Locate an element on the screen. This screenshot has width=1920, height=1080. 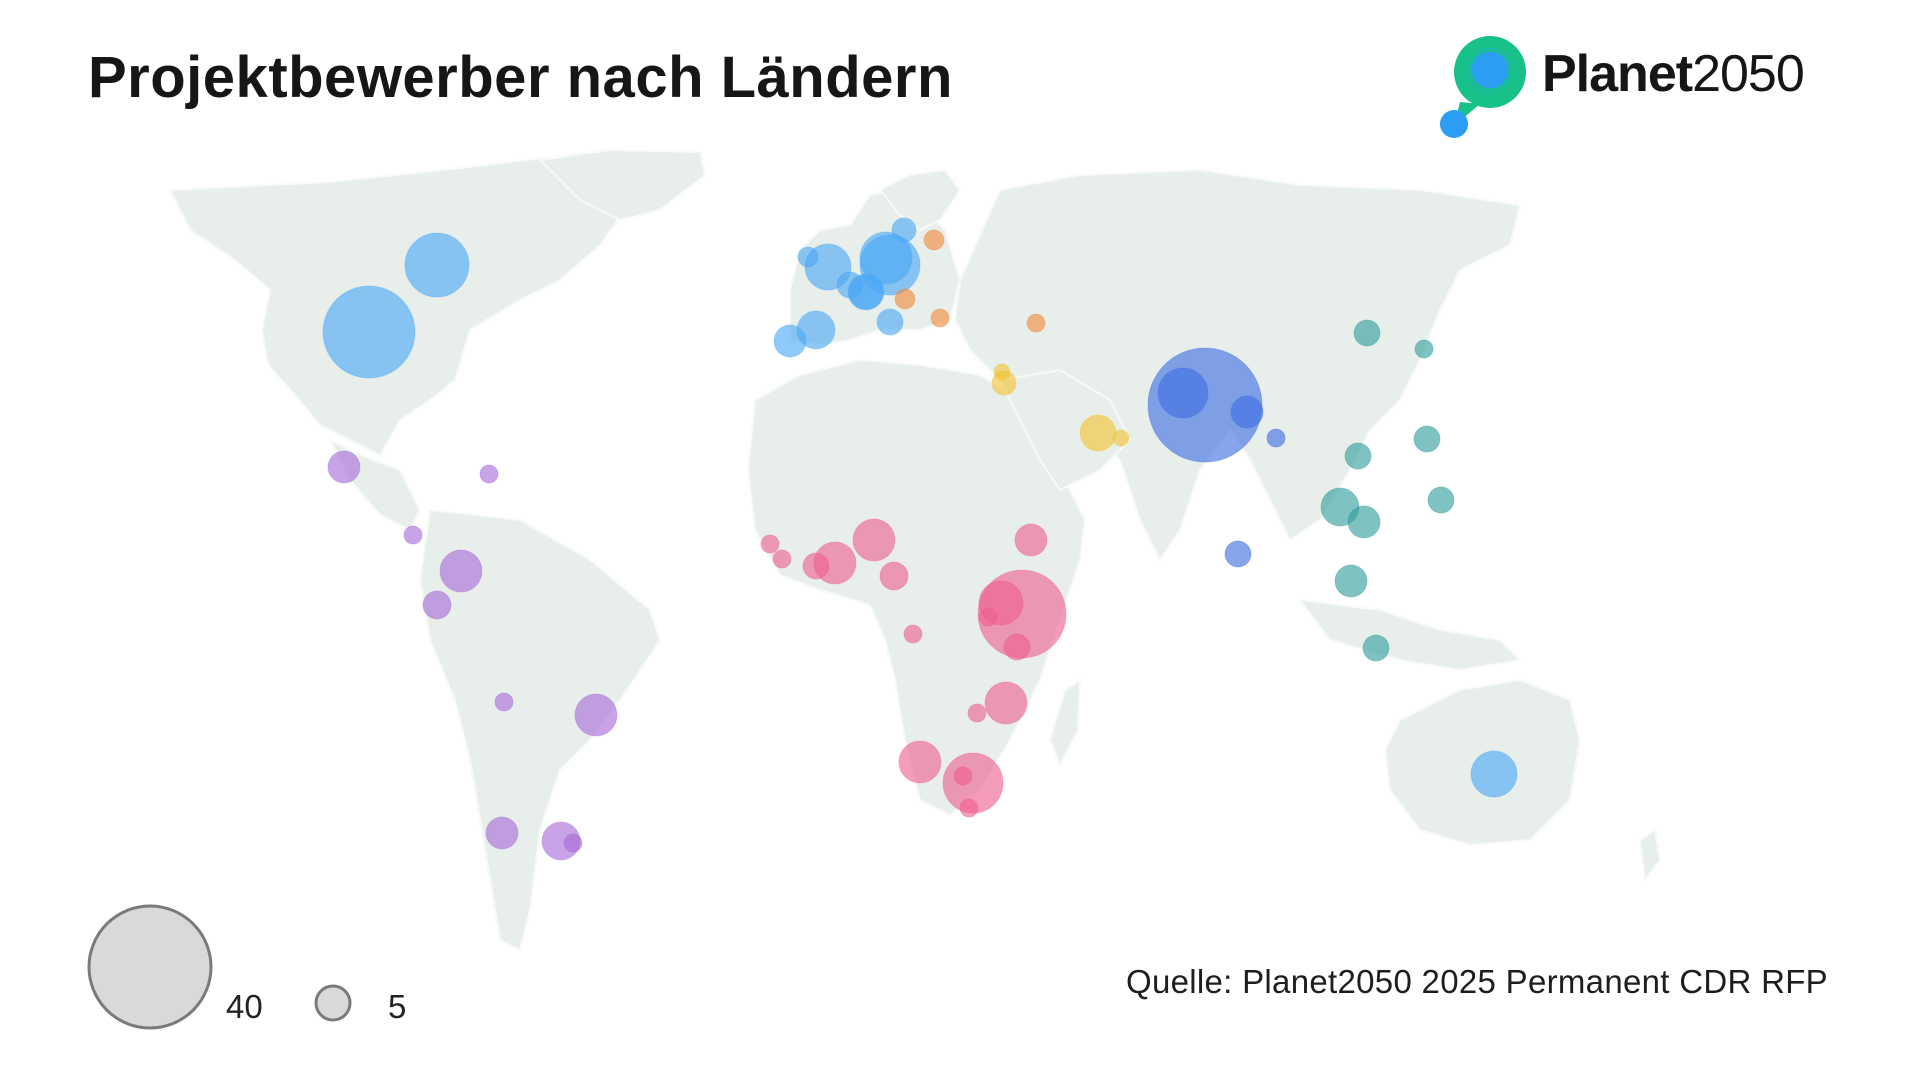
madagascar-landmass is located at coordinates (1065, 723).